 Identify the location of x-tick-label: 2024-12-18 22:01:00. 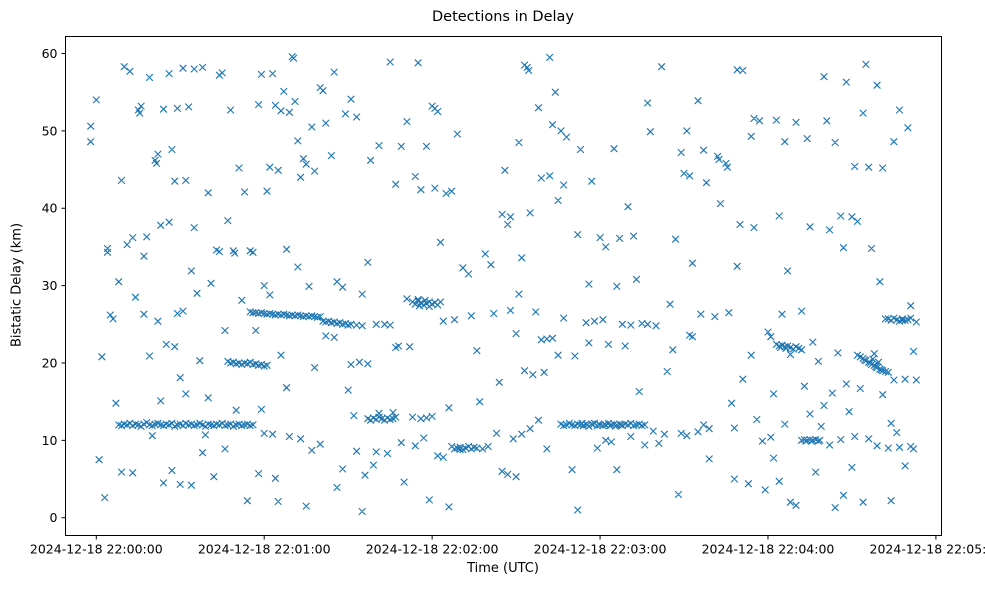
(264, 549).